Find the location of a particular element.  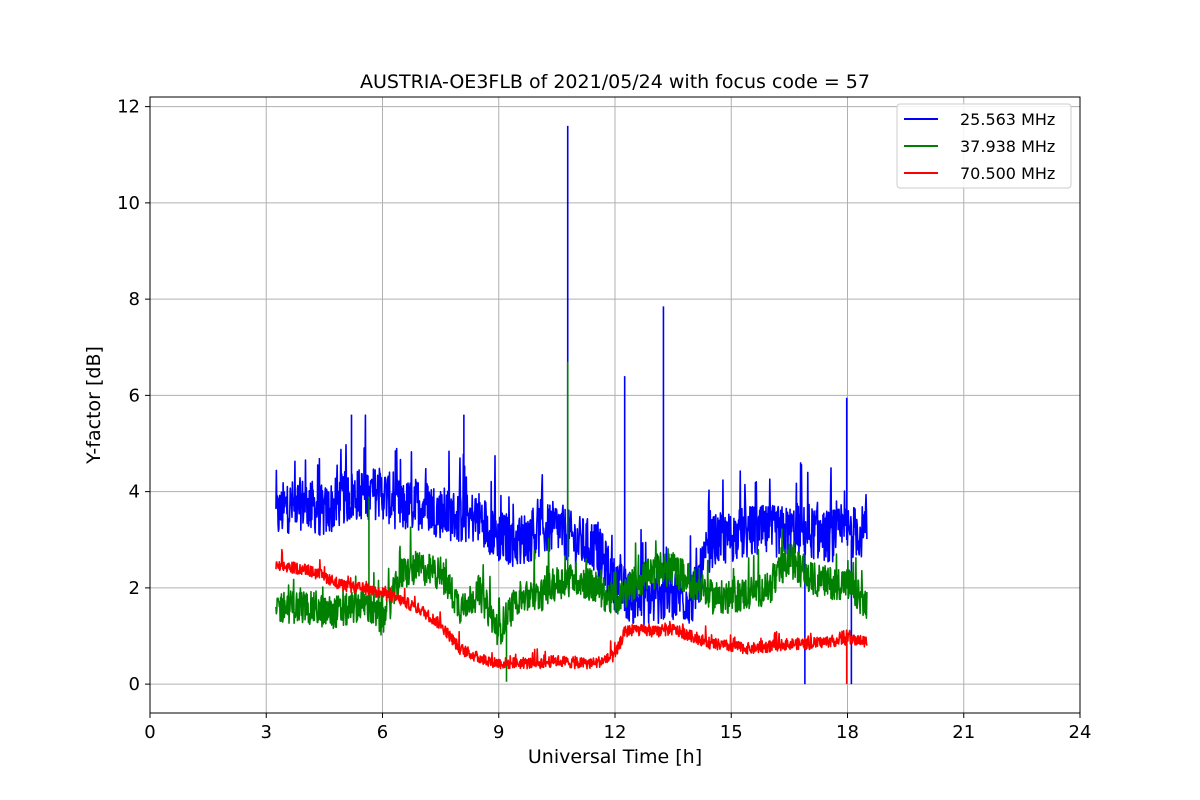

x-tick-label: 9 is located at coordinates (498, 732).